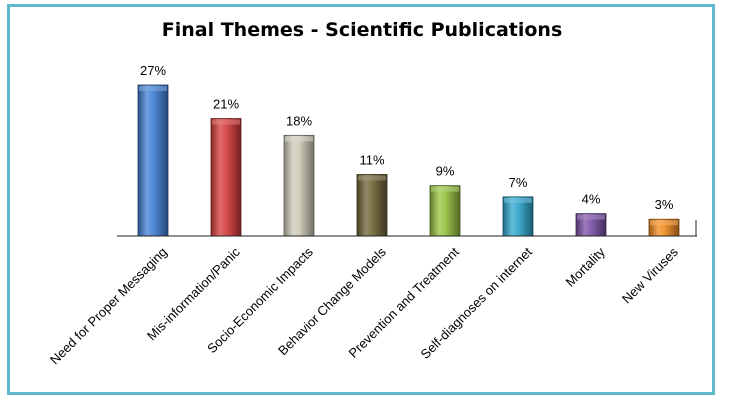 This screenshot has width=730, height=407. What do you see at coordinates (664, 204) in the screenshot?
I see `data-label-7: 3%` at bounding box center [664, 204].